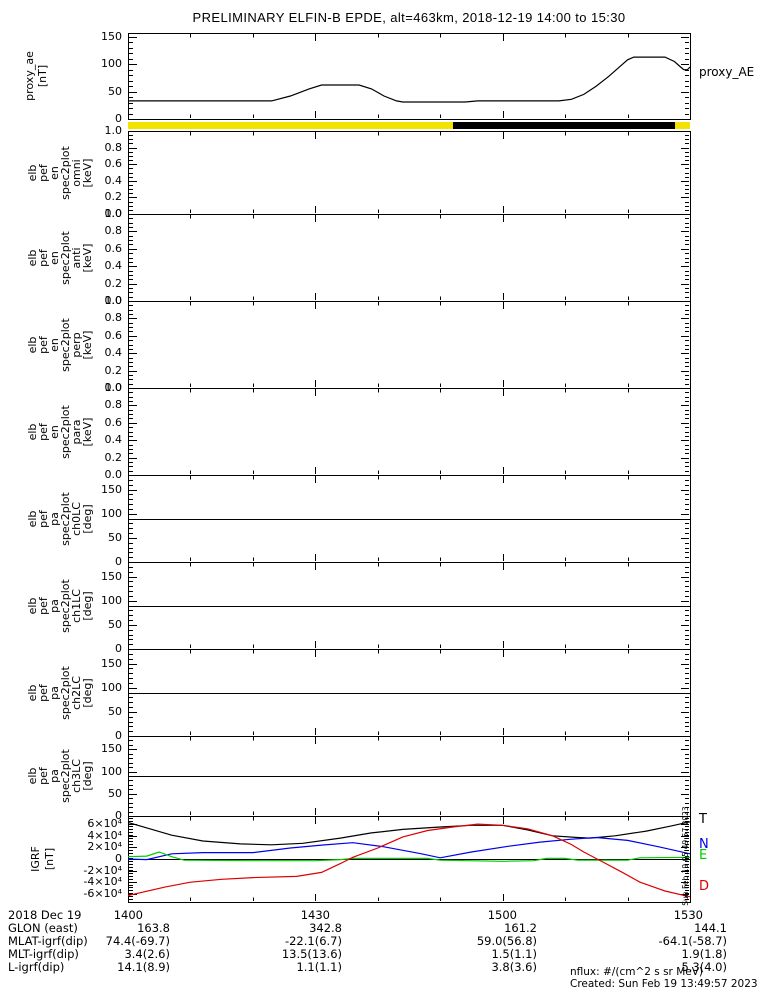 The height and width of the screenshot is (1000, 775). I want to click on table-cell-r2-c0: 74.4(-69.7), so click(137, 941).